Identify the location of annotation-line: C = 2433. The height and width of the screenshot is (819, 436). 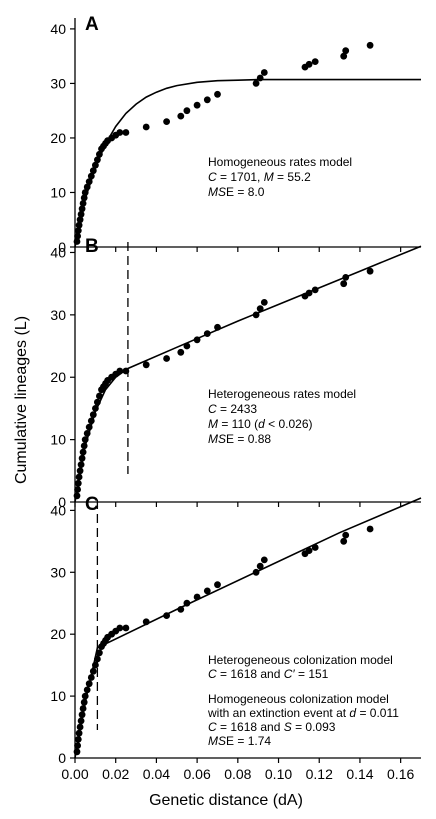
(232, 409).